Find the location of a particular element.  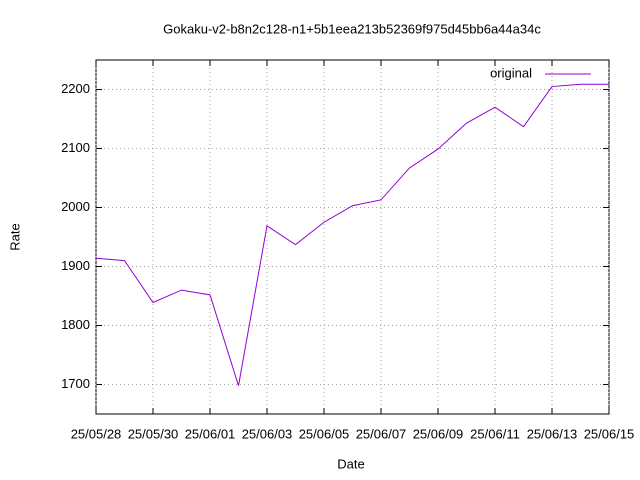

x-axis-label: Date is located at coordinates (350, 463).